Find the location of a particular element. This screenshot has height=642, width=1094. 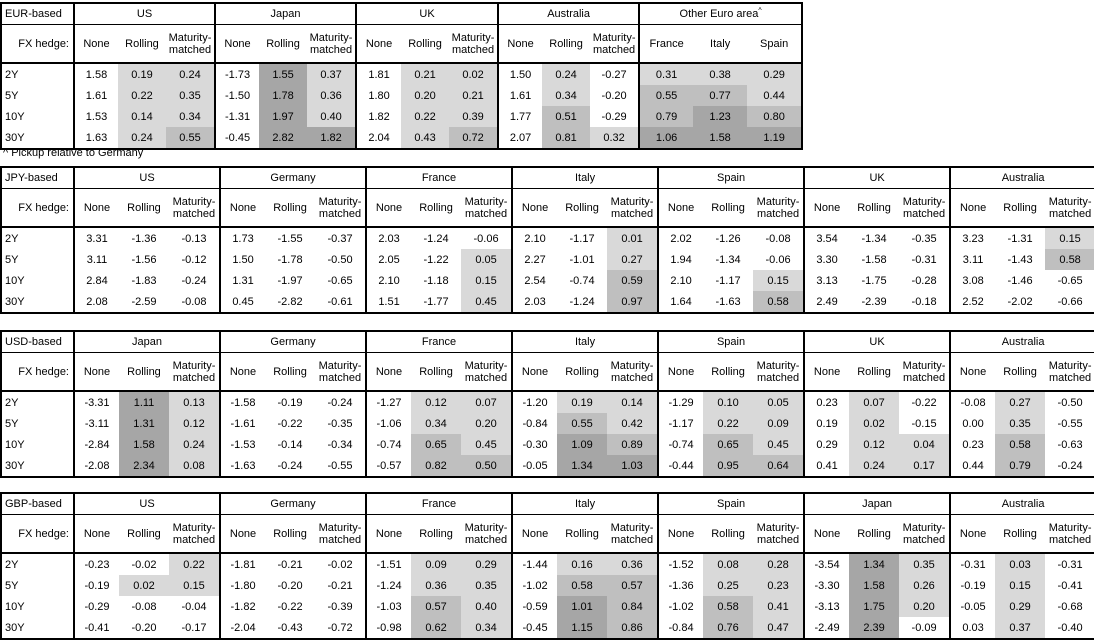

data-cell: 1.06 is located at coordinates (666, 138).